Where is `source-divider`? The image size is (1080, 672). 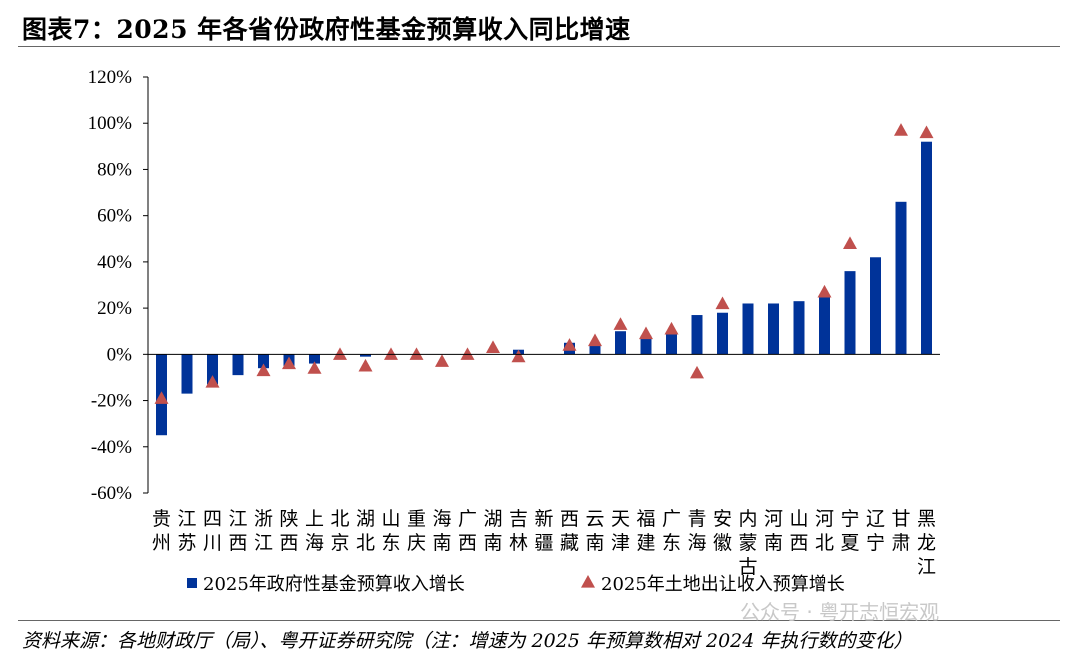
source-divider is located at coordinates (539, 620).